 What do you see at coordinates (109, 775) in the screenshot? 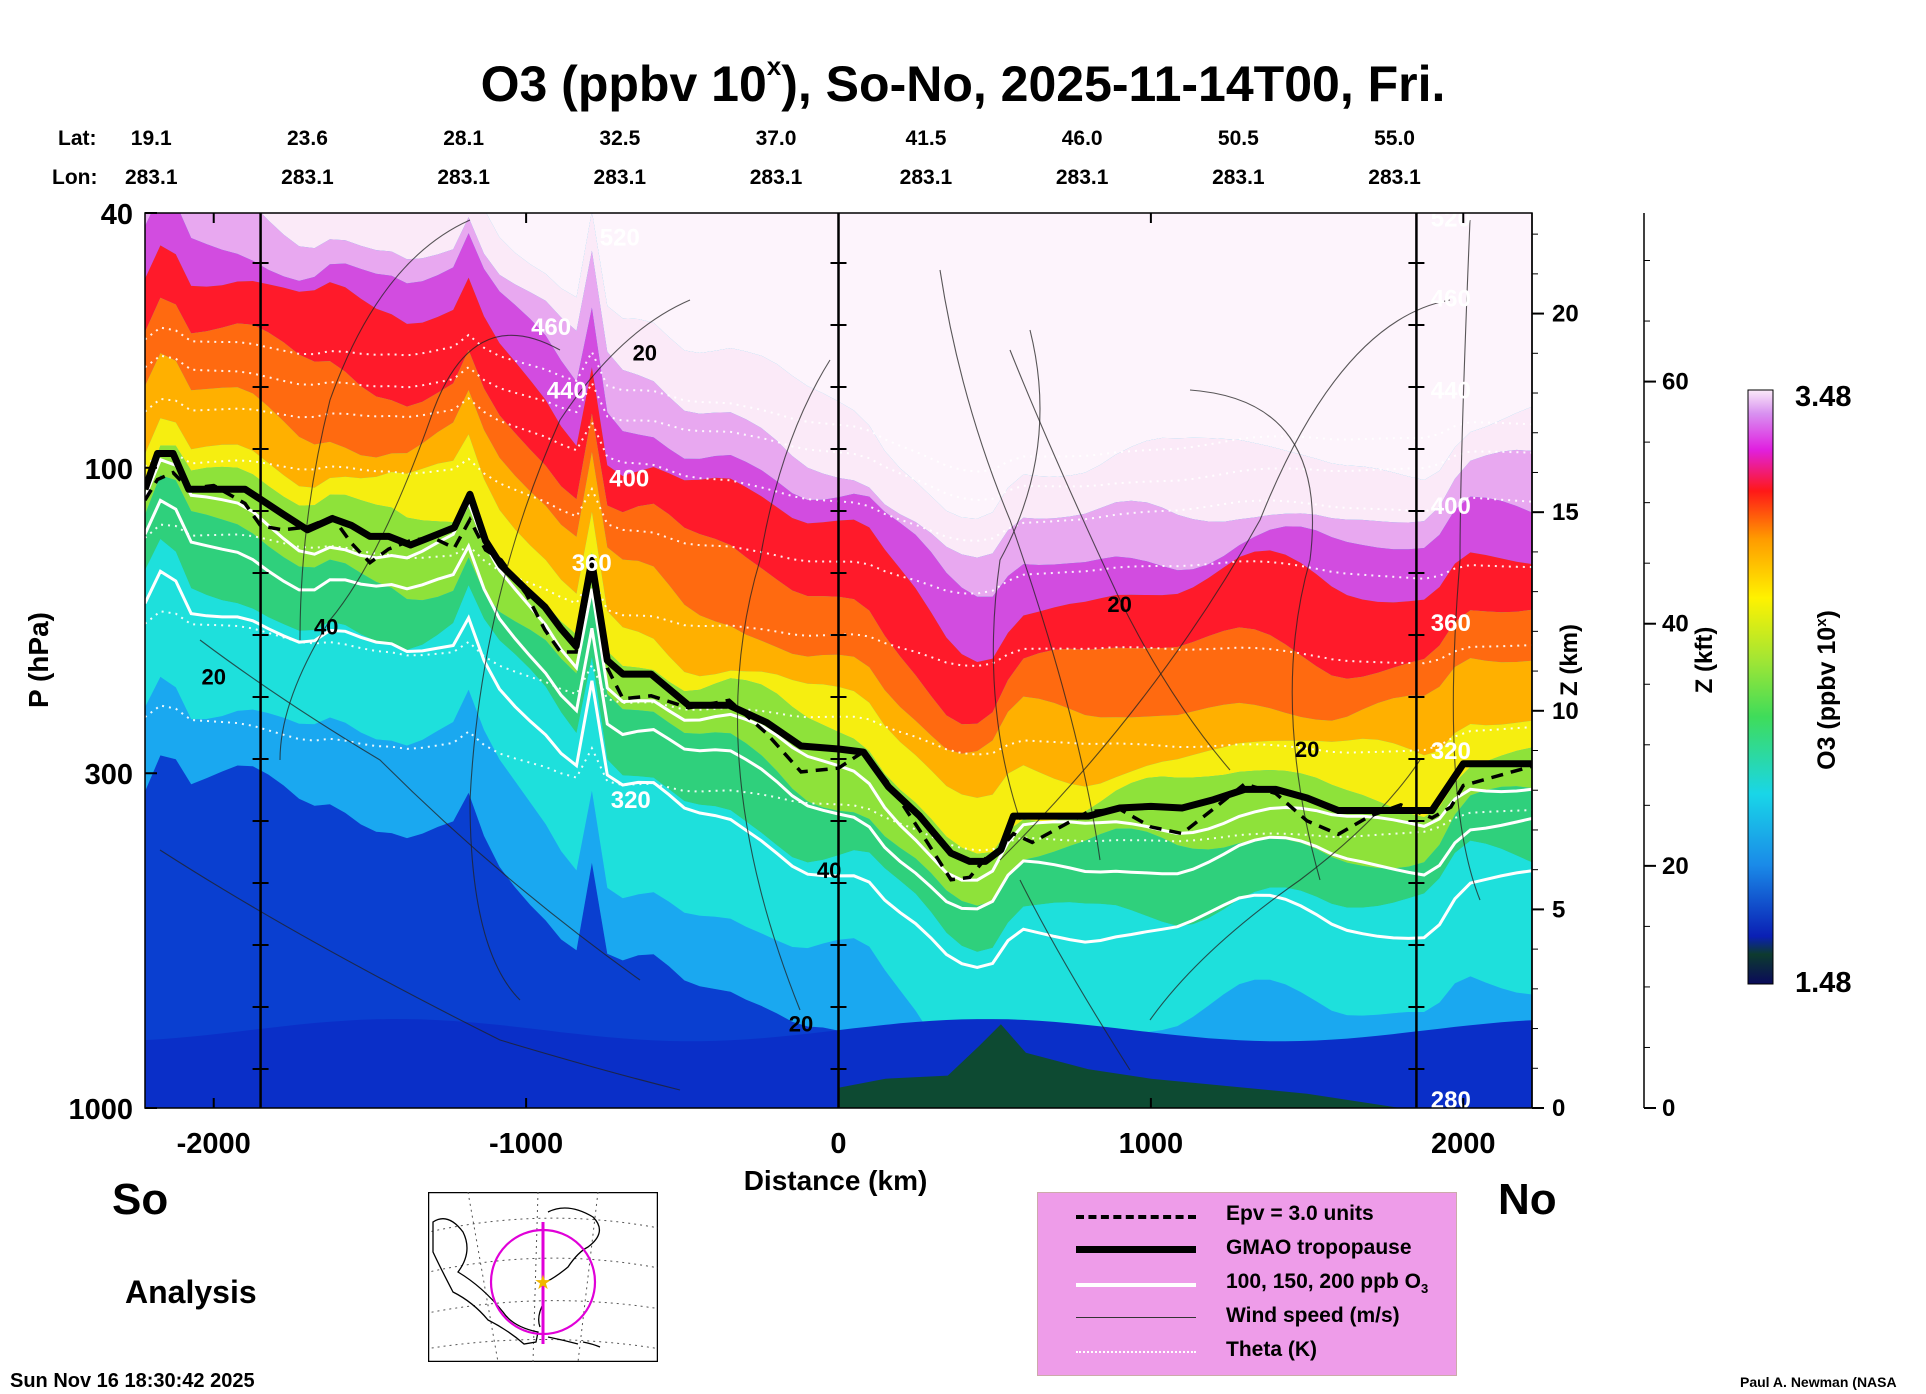
I see `y-tick-label: 300` at bounding box center [109, 775].